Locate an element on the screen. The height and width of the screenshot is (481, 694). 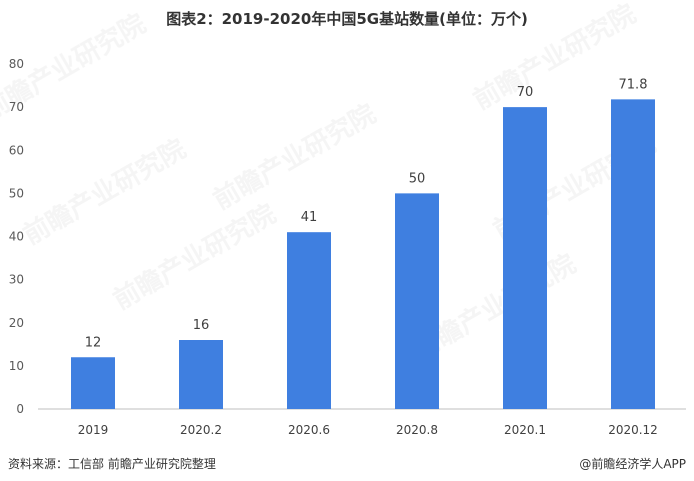
data-label: 71.8 is located at coordinates (633, 84).